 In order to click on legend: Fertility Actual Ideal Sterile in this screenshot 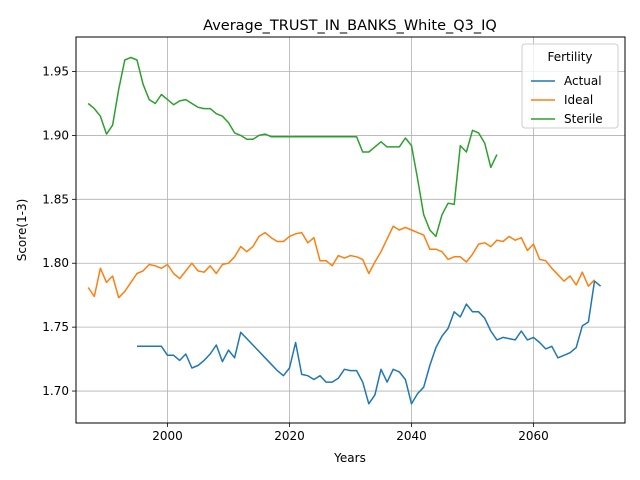, I will do `click(570, 86)`.